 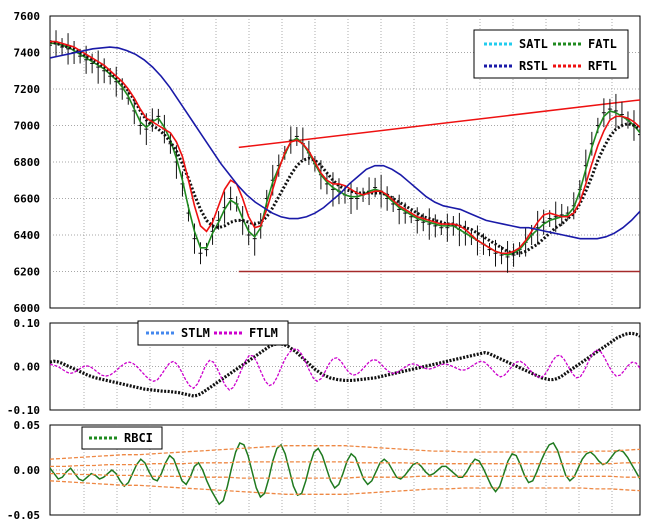 I want to click on y-tick-label: 0.05, so click(x=27, y=425).